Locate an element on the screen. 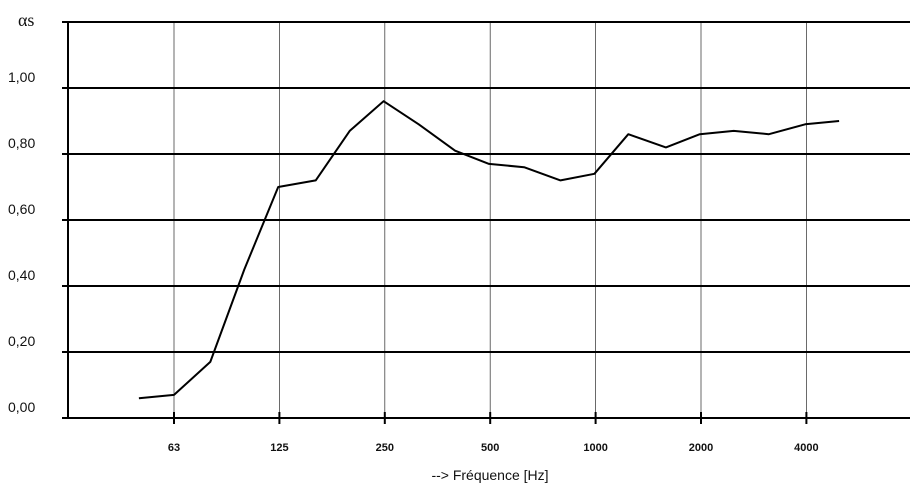 The width and height of the screenshot is (910, 488). y-tick-label: 0,80 is located at coordinates (21, 143).